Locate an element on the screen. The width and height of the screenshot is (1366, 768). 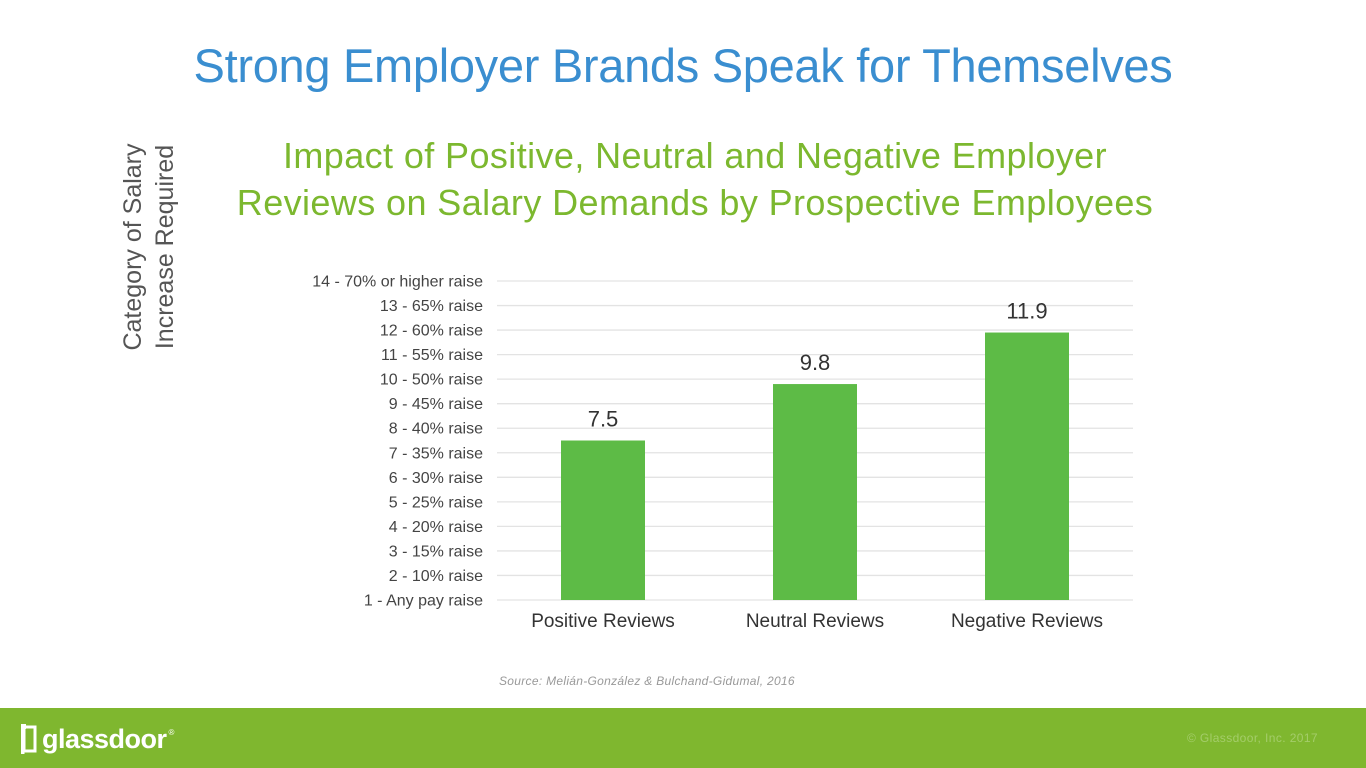
glassdoor-logo: glassdoor ® is located at coordinates (97, 739).